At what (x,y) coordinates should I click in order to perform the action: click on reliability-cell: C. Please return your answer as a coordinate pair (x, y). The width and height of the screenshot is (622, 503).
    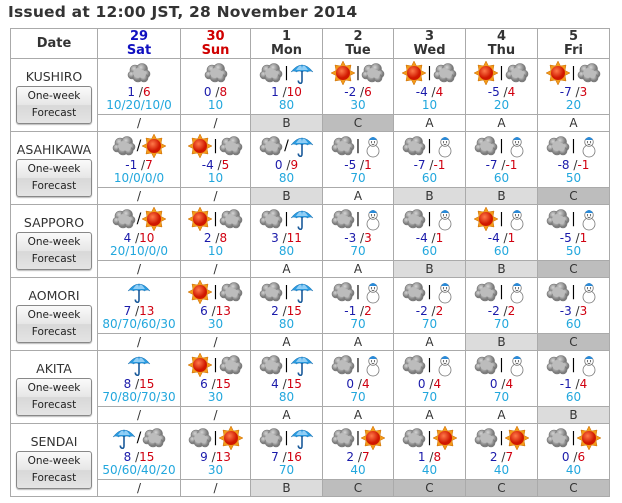
    Looking at the image, I should click on (573, 342).